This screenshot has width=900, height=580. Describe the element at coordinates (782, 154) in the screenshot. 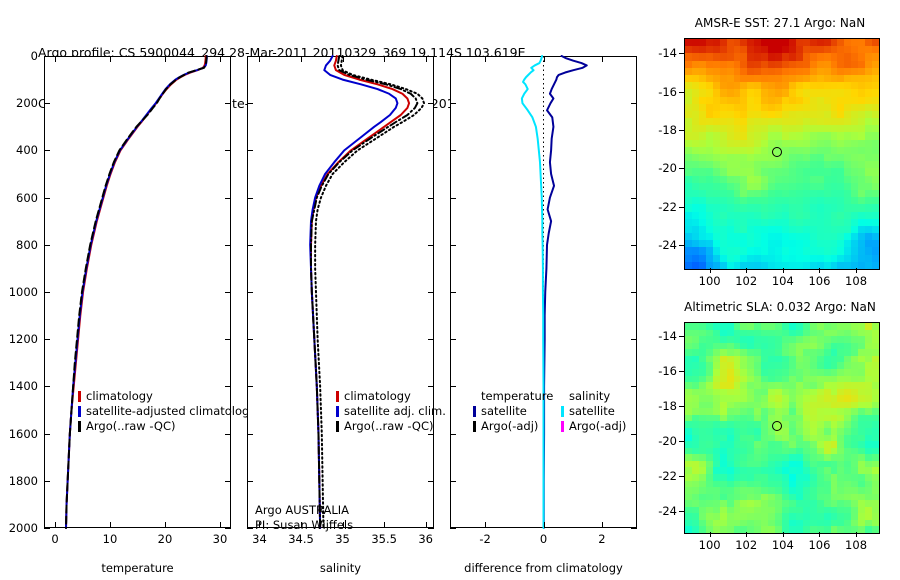

I see `sst-map` at that location.